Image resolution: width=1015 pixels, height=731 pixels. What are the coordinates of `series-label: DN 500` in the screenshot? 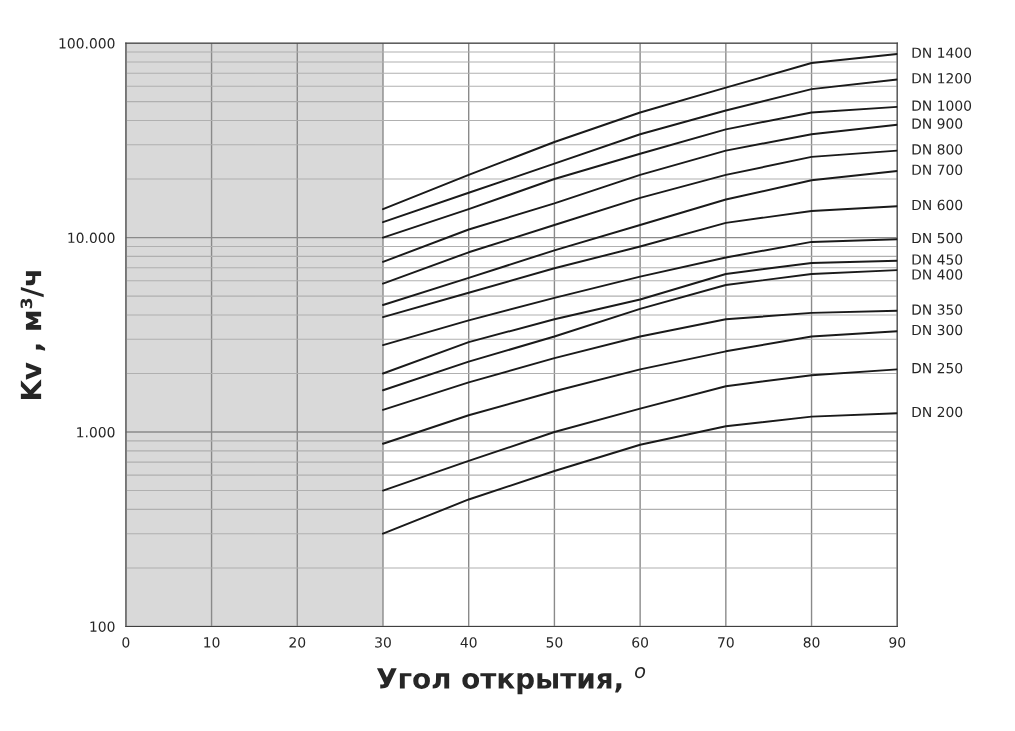 It's located at (937, 238).